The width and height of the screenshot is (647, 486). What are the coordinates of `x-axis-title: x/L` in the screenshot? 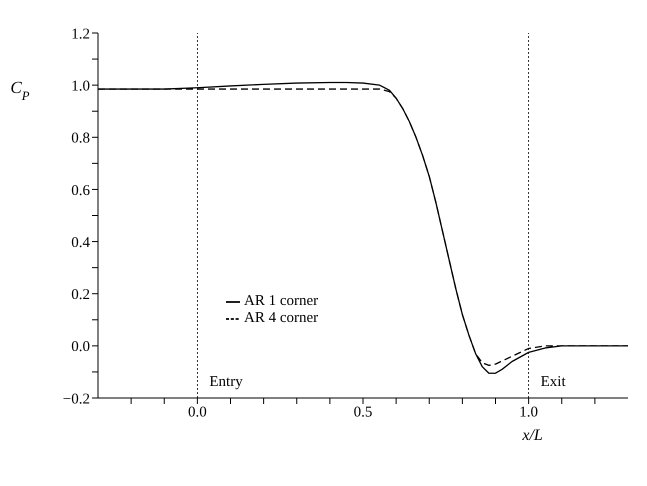 It's located at (532, 435).